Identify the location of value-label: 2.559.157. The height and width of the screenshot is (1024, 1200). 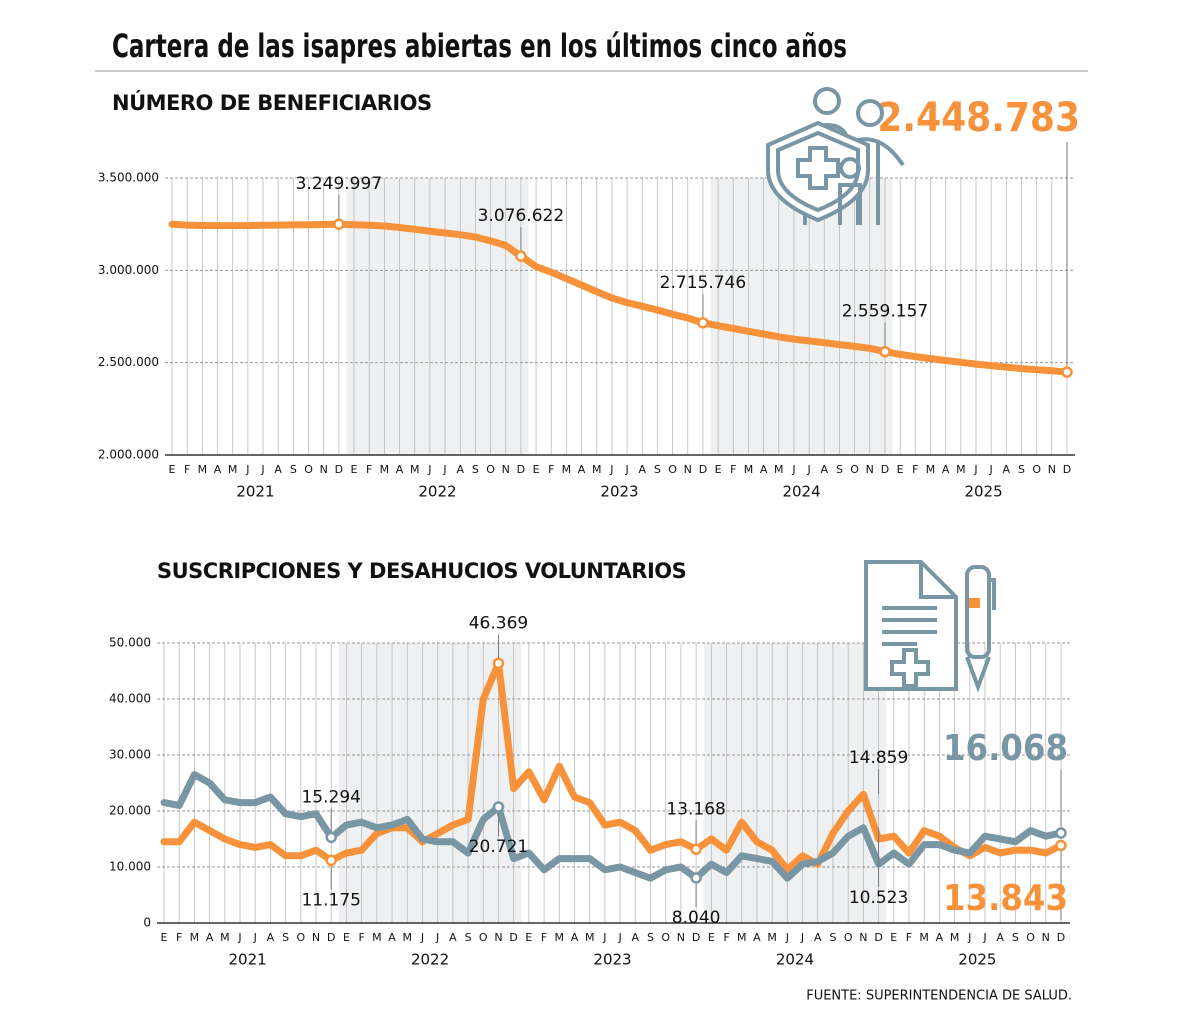
(885, 312).